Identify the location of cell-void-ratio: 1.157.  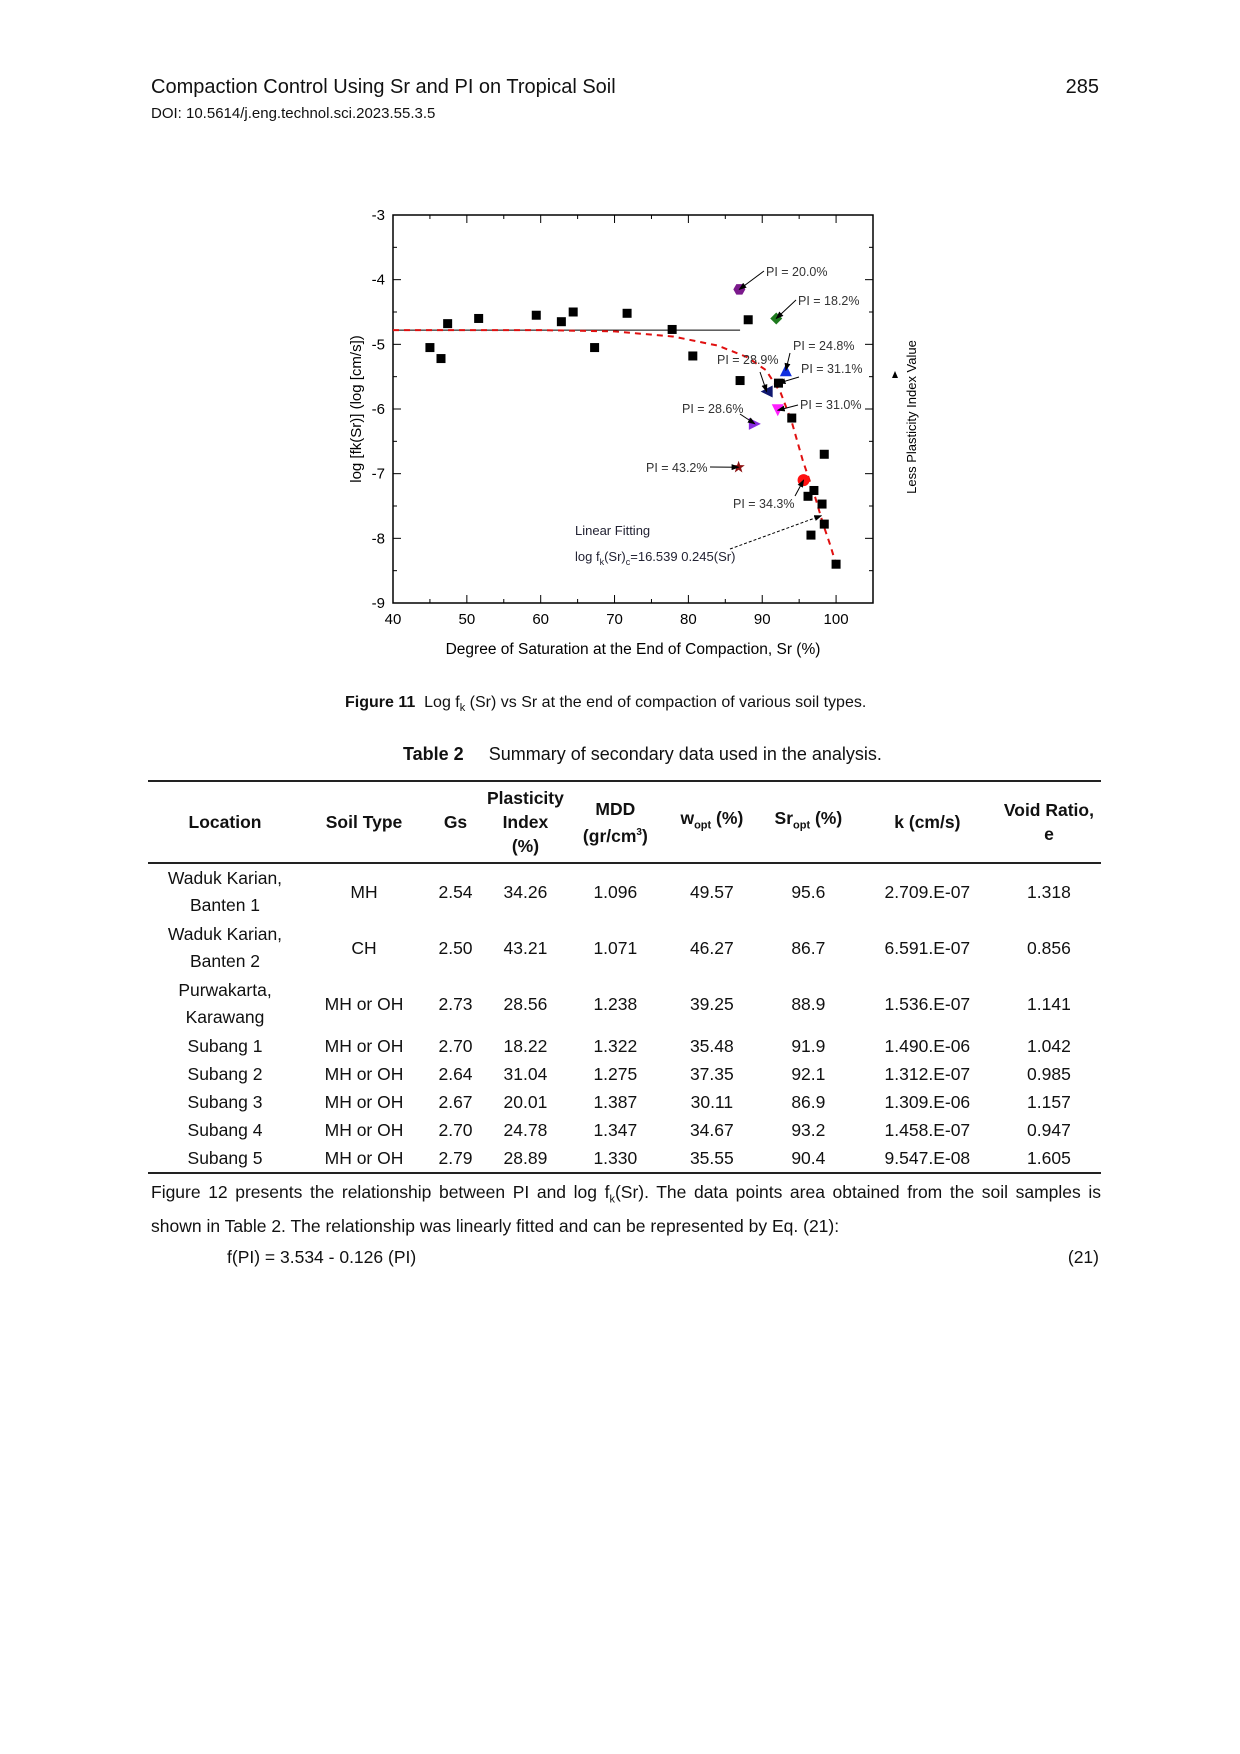
(1049, 1101).